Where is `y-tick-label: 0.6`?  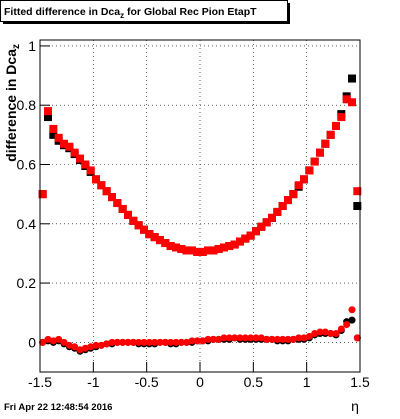
y-tick-label: 0.6 is located at coordinates (27, 165).